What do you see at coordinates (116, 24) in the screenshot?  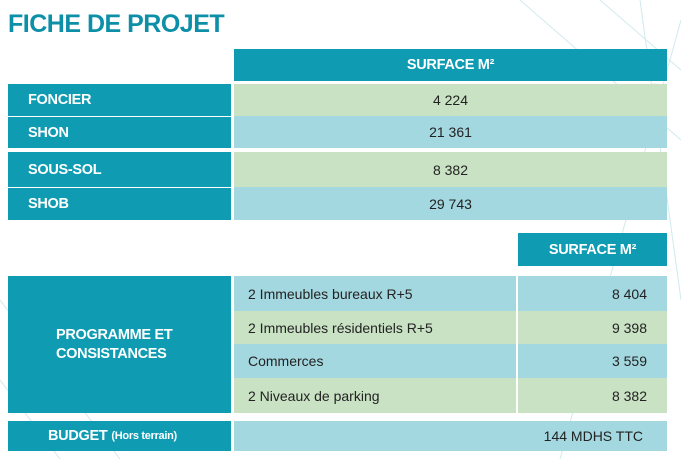 I see `page-title: FICHE DE PROJET` at bounding box center [116, 24].